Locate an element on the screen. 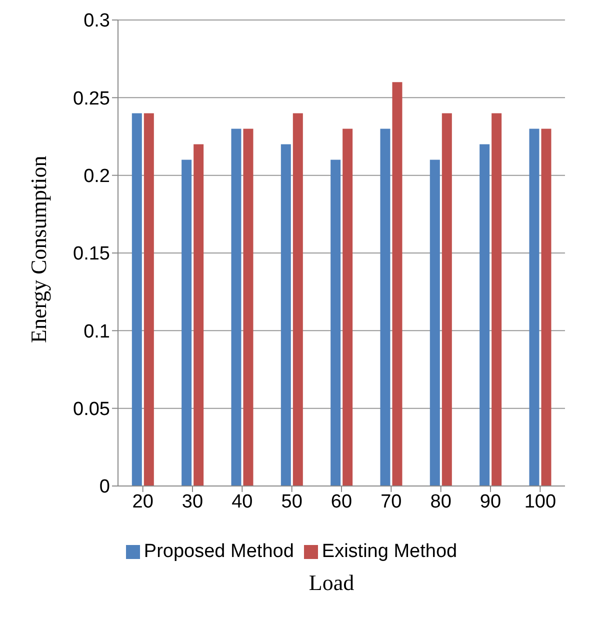 The image size is (603, 626). y-tick-label: 0.3 is located at coordinates (97, 21).